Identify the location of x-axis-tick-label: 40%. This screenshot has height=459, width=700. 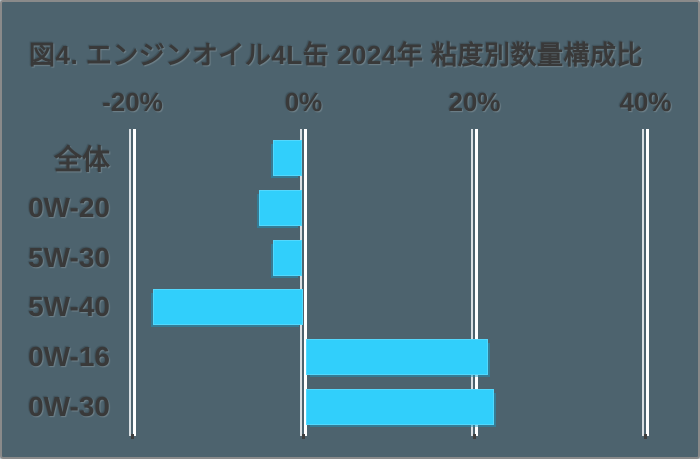
(645, 102).